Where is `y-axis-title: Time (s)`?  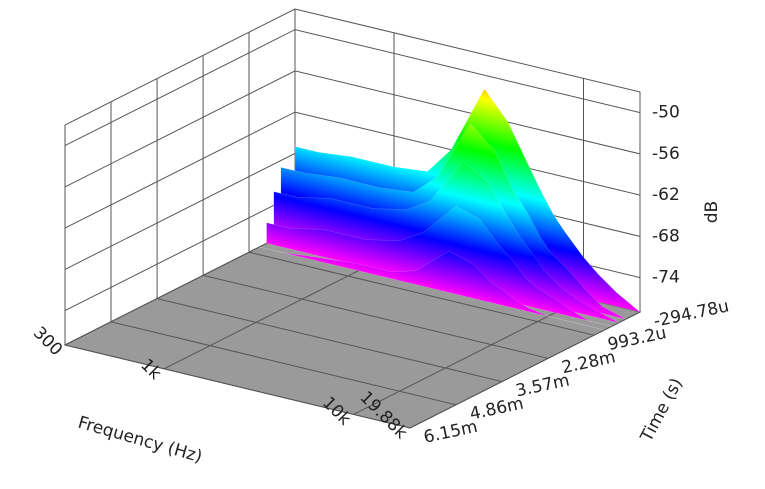 y-axis-title: Time (s) is located at coordinates (661, 410).